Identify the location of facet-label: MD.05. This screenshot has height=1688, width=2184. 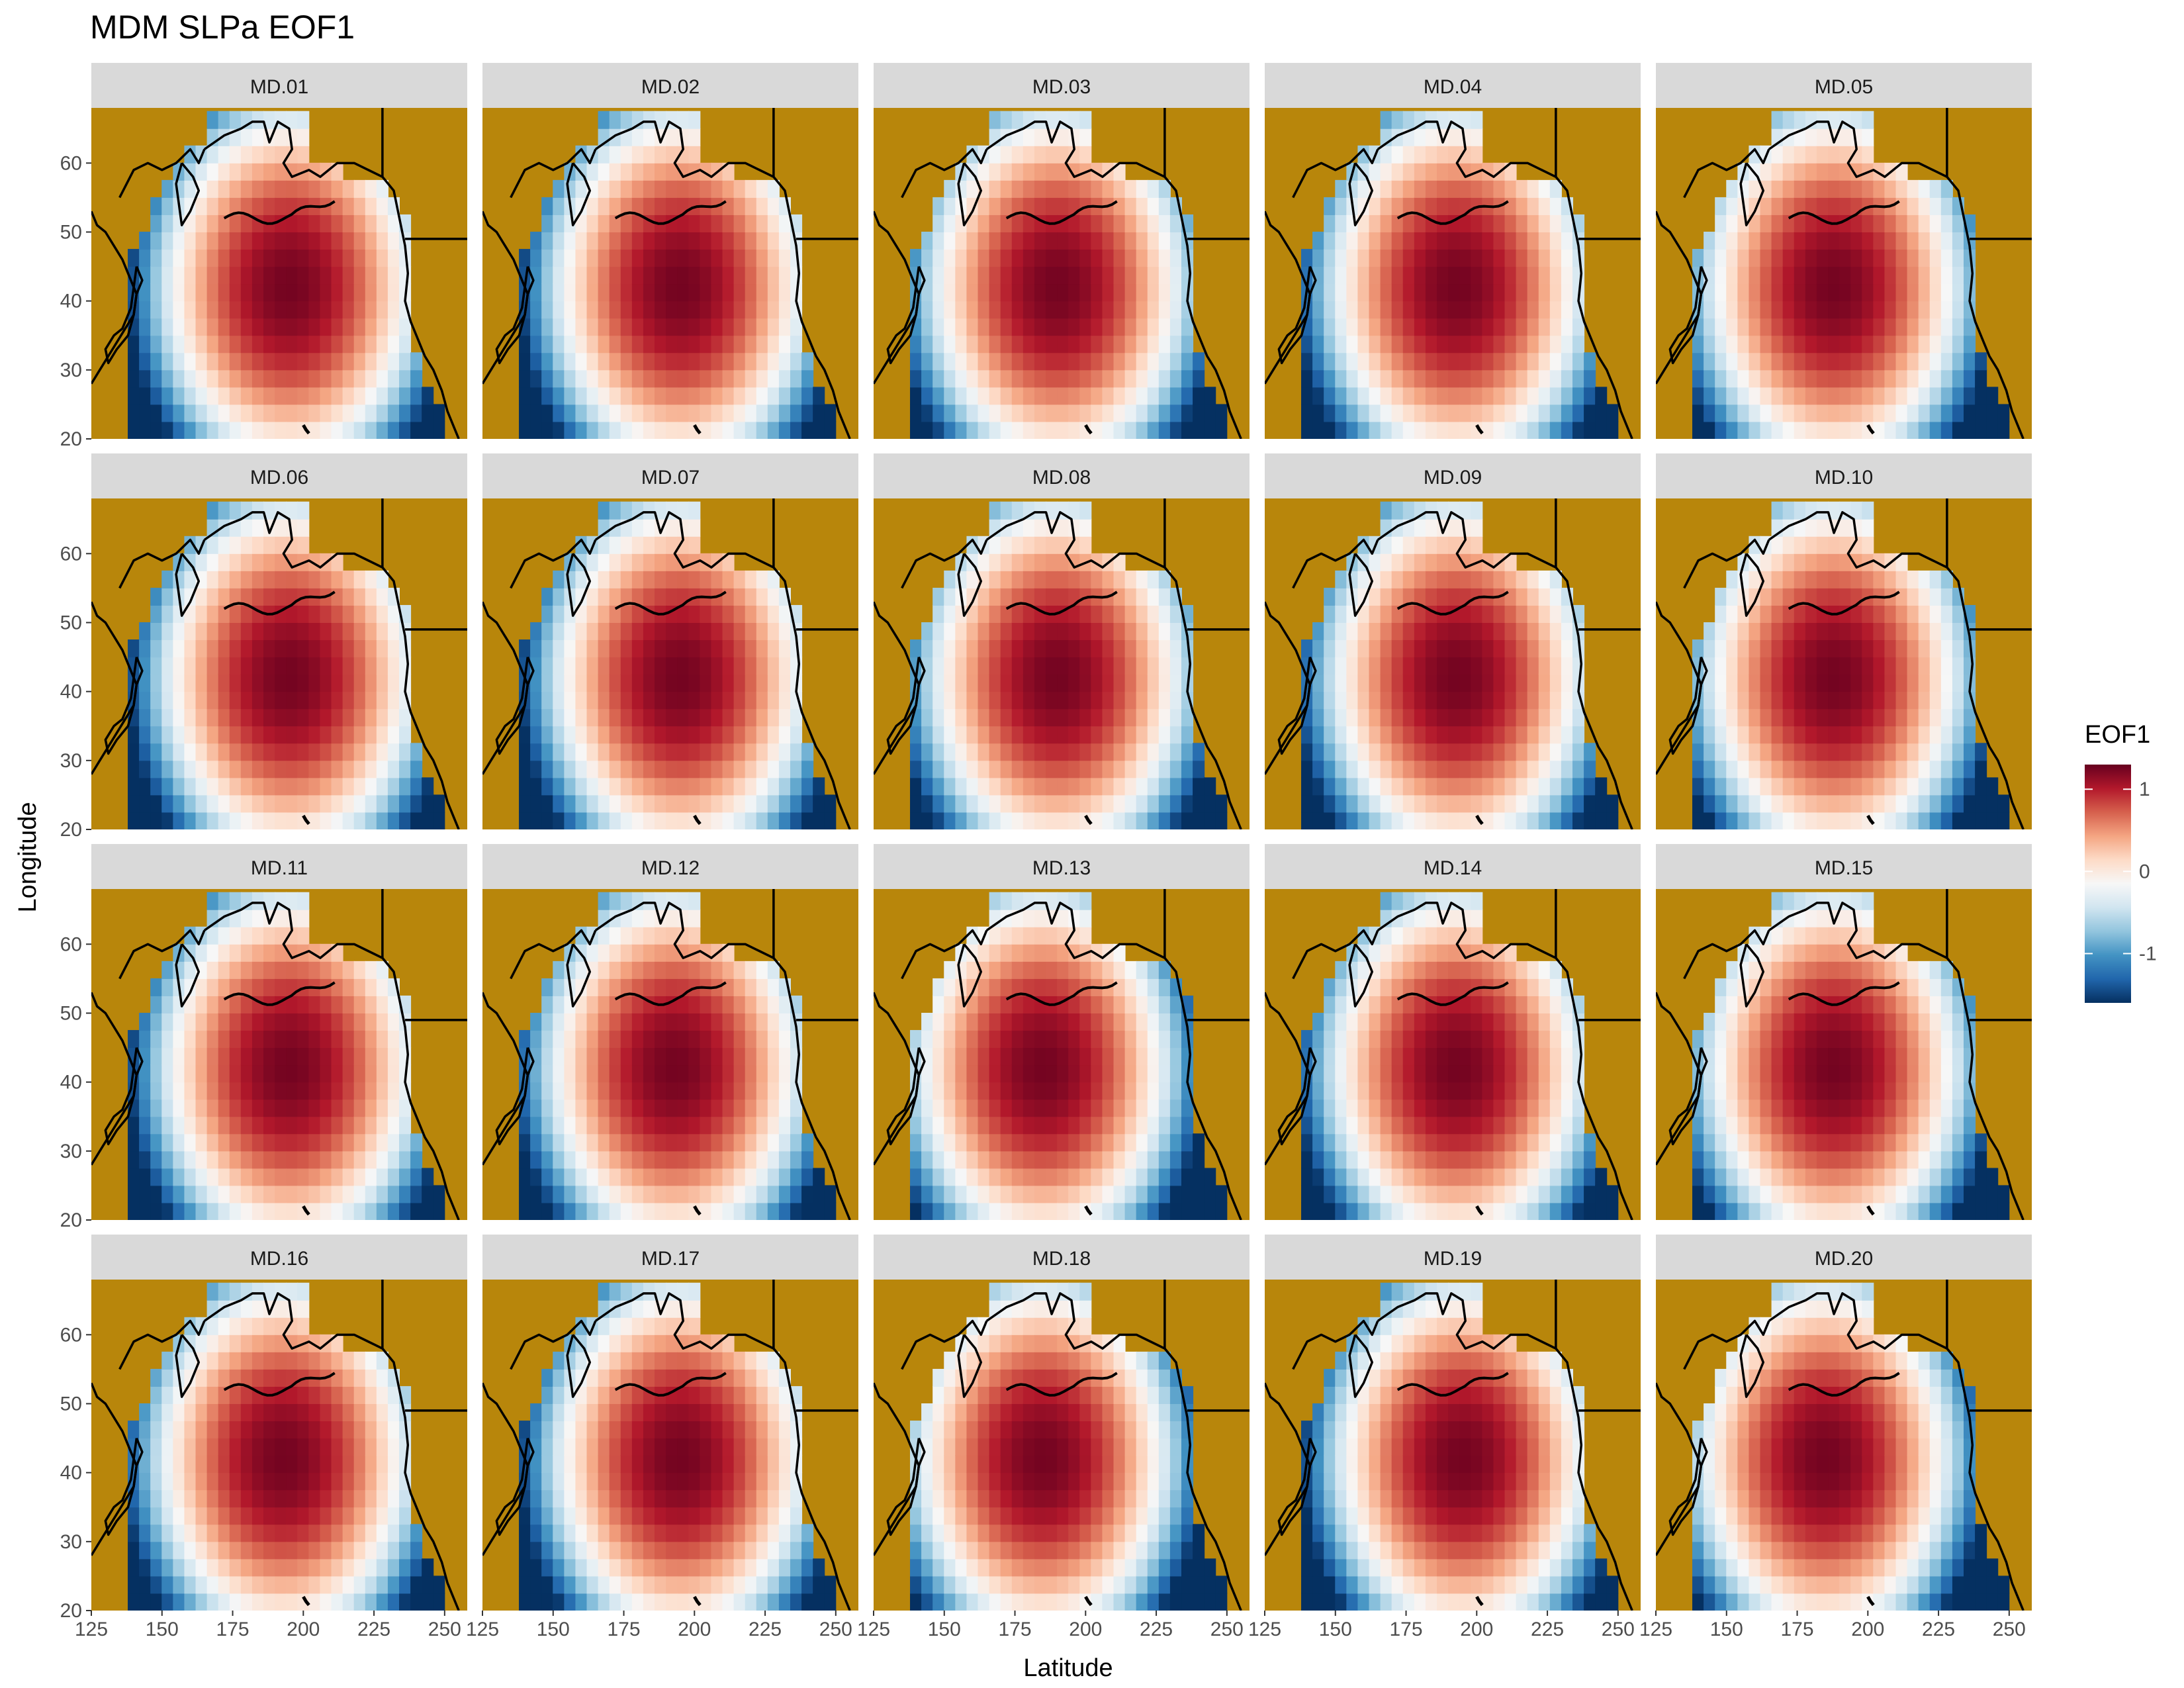
(1844, 87).